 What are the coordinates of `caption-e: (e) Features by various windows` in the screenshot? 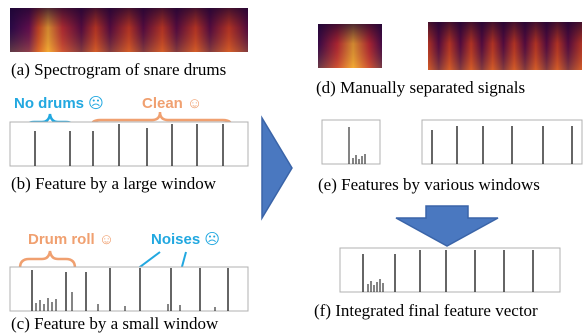 It's located at (429, 184).